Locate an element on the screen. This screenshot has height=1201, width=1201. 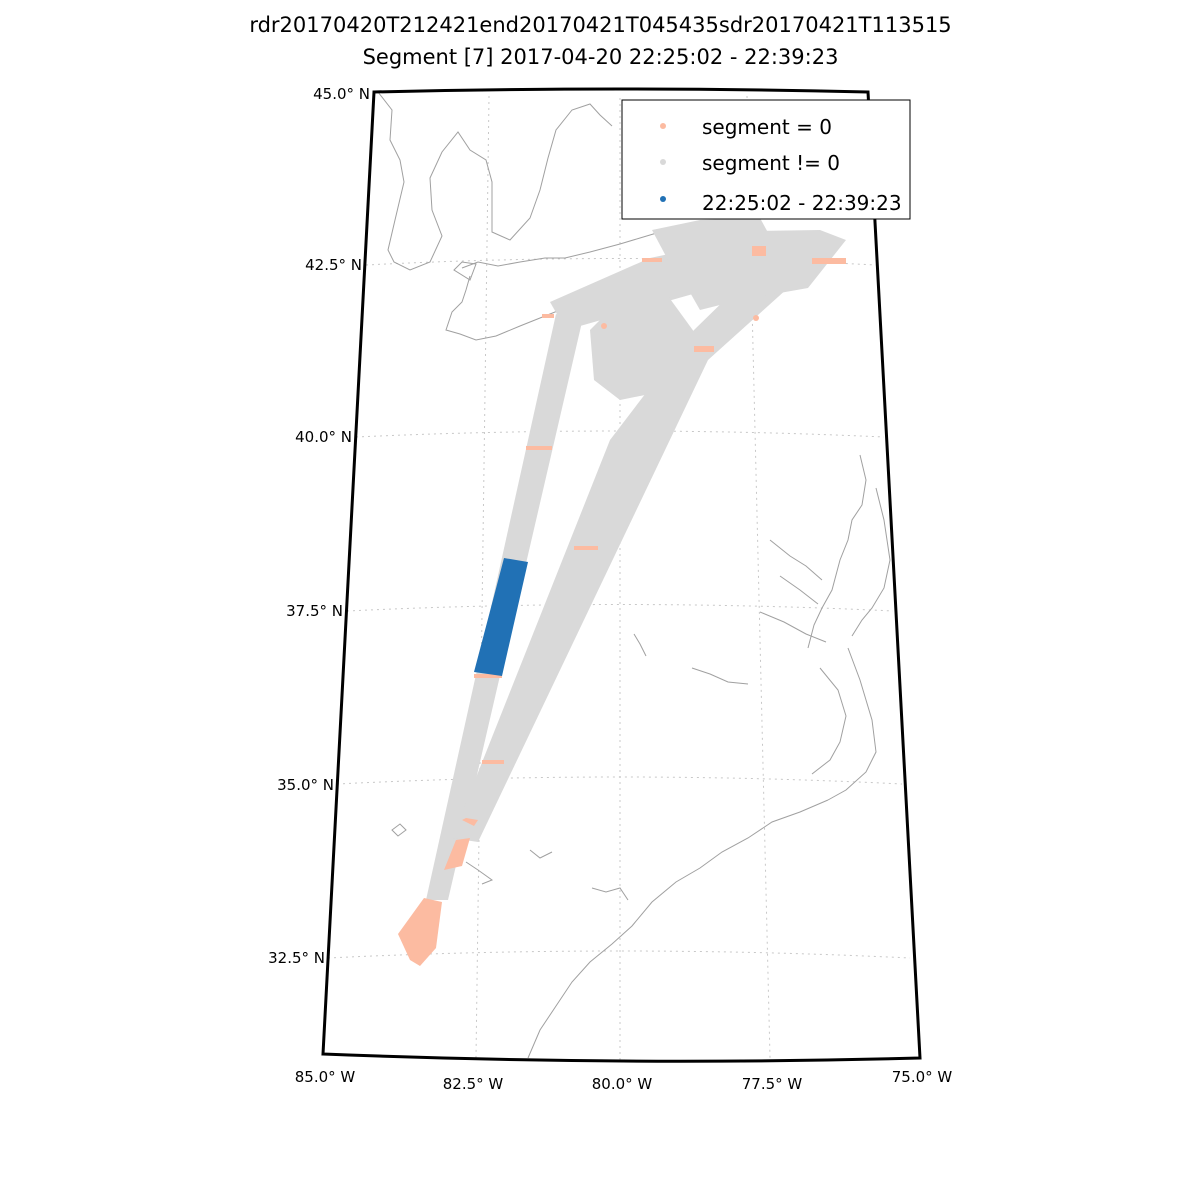
legend-label-highlight: 22:25:02 - 22:39:23 is located at coordinates (802, 203).